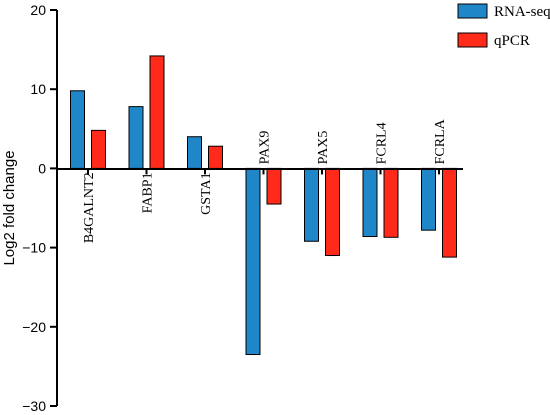 This screenshot has width=550, height=415. What do you see at coordinates (323, 148) in the screenshot?
I see `category-label: PAX5` at bounding box center [323, 148].